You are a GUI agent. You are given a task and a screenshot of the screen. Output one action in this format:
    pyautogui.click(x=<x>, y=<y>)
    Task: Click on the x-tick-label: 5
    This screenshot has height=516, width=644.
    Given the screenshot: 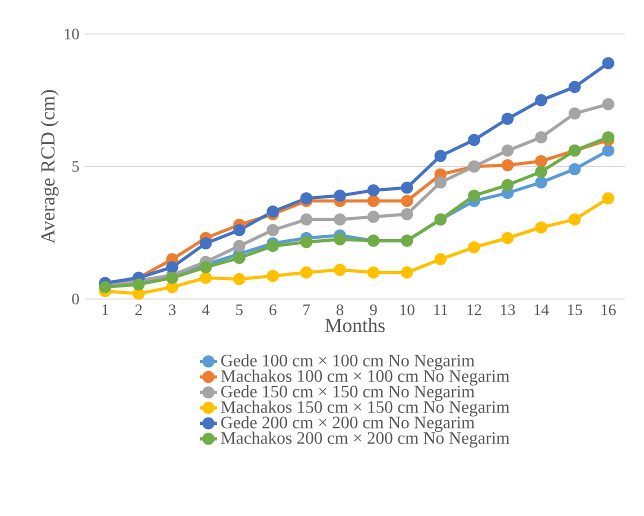 What is the action you would take?
    pyautogui.click(x=239, y=310)
    